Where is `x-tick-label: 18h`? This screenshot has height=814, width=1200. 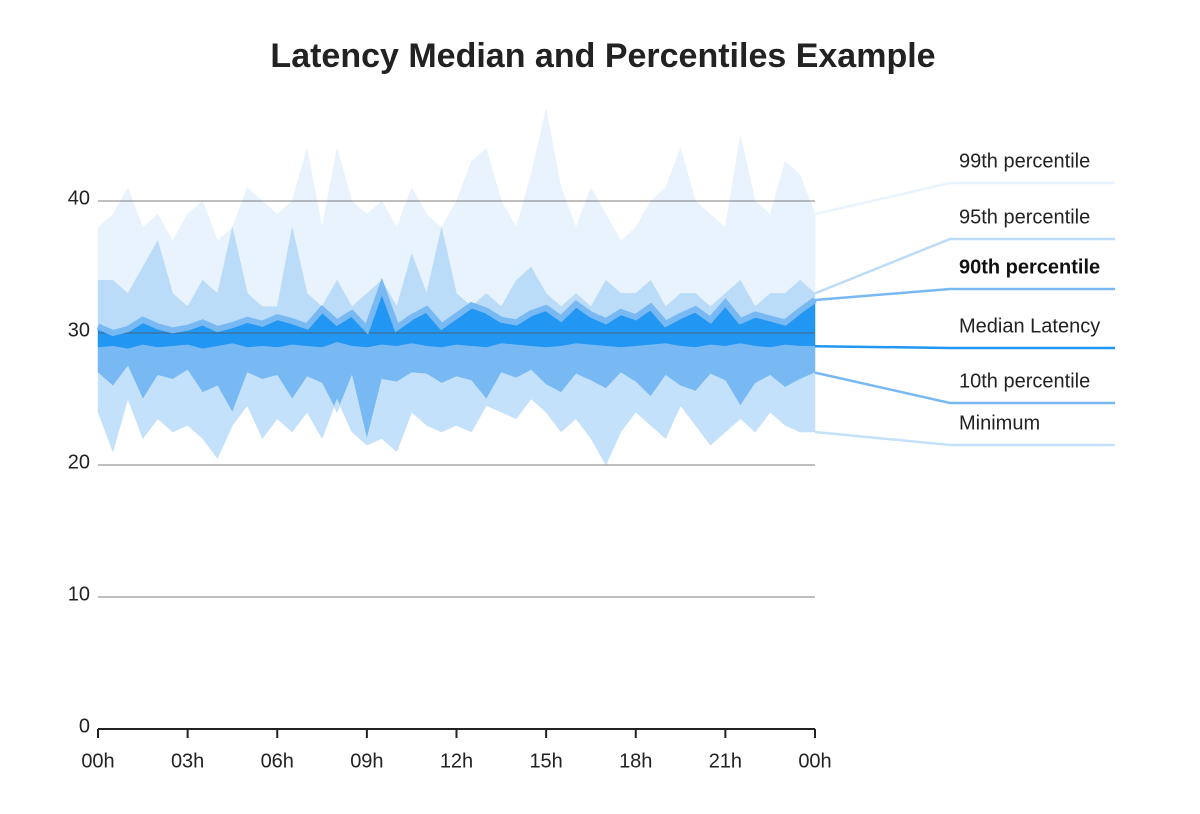
x-tick-label: 18h is located at coordinates (635, 761).